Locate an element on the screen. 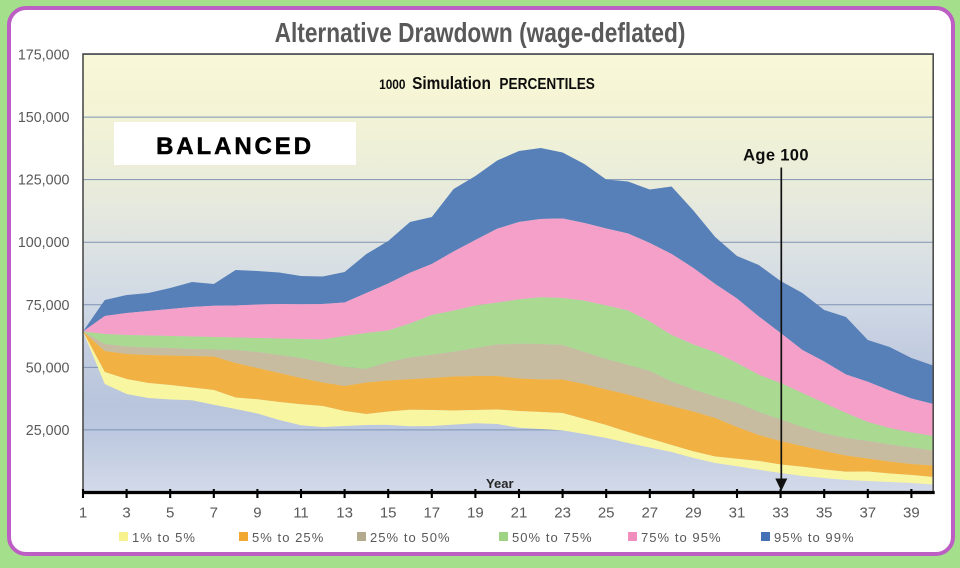  svg-text: 175,000 is located at coordinates (44, 56).